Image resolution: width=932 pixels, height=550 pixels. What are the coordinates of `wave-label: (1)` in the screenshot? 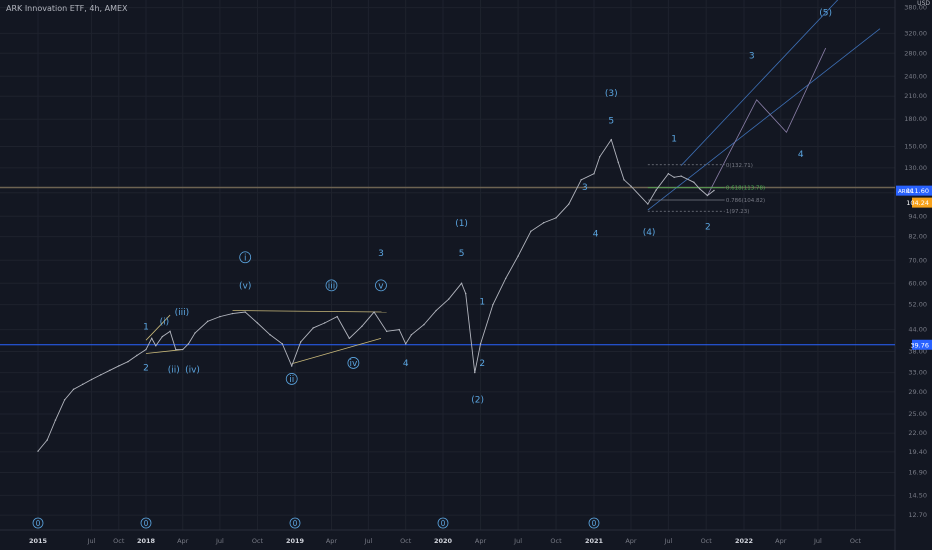 It's located at (461, 224).